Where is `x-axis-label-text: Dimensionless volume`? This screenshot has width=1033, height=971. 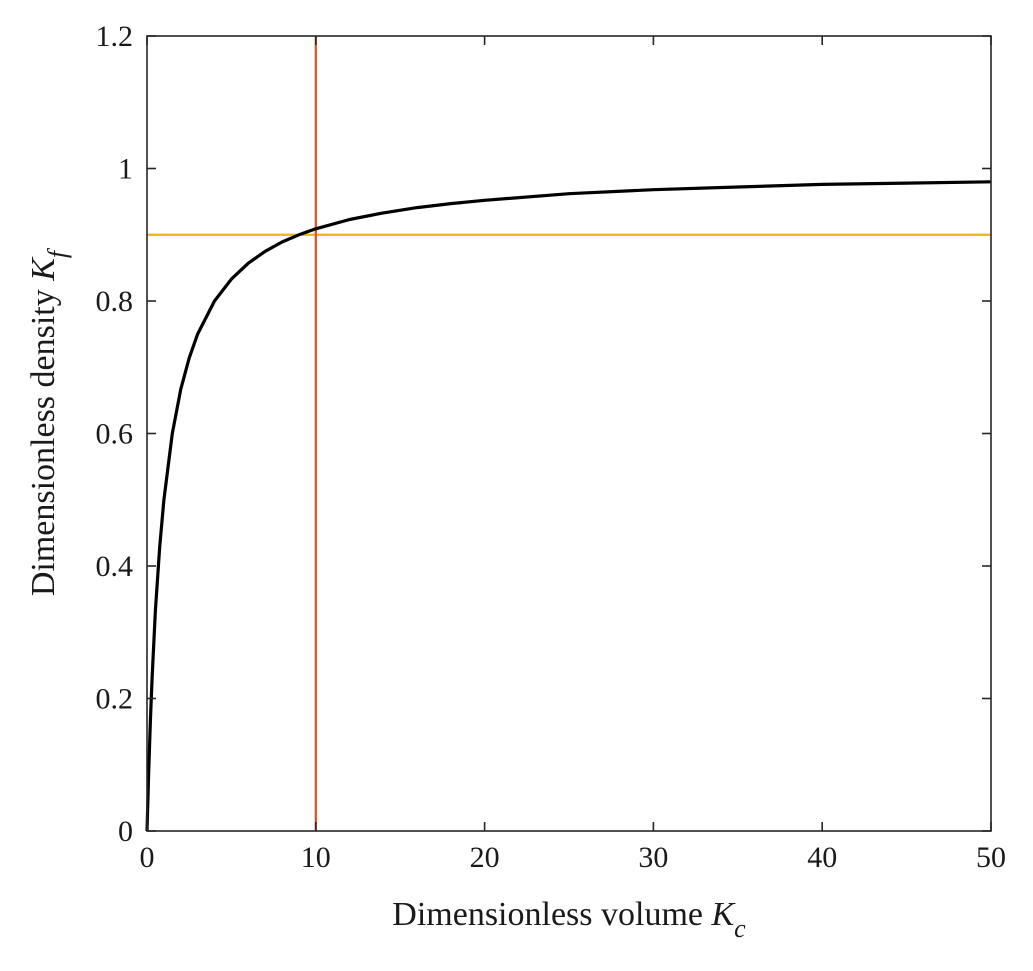
x-axis-label-text: Dimensionless volume is located at coordinates (551, 914).